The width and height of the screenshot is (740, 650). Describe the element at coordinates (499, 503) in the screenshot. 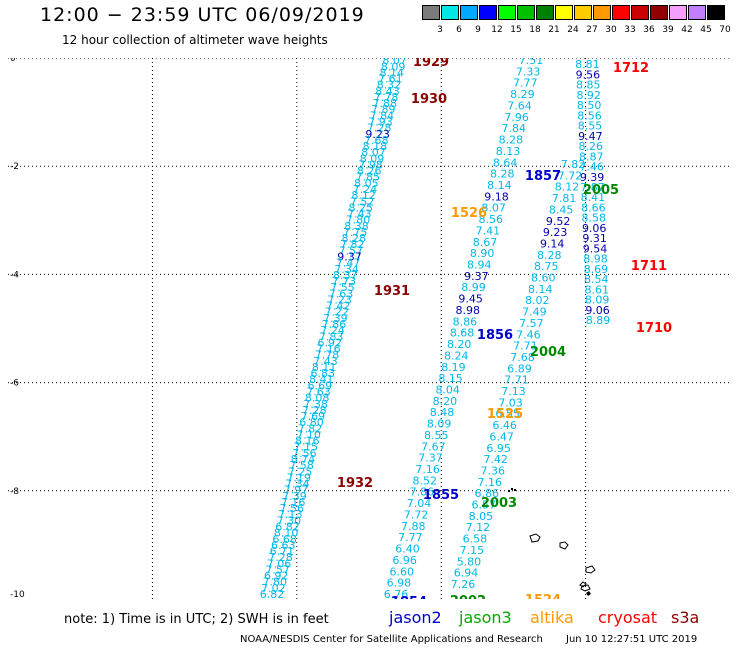

I see `pass-number-label: 2003` at that location.